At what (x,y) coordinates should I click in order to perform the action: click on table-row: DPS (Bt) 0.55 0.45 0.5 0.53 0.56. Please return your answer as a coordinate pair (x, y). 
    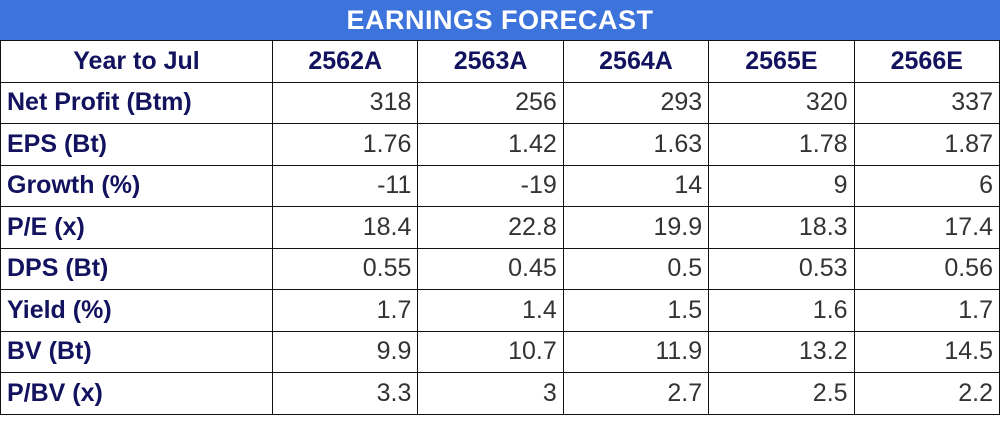
    Looking at the image, I should click on (500, 268).